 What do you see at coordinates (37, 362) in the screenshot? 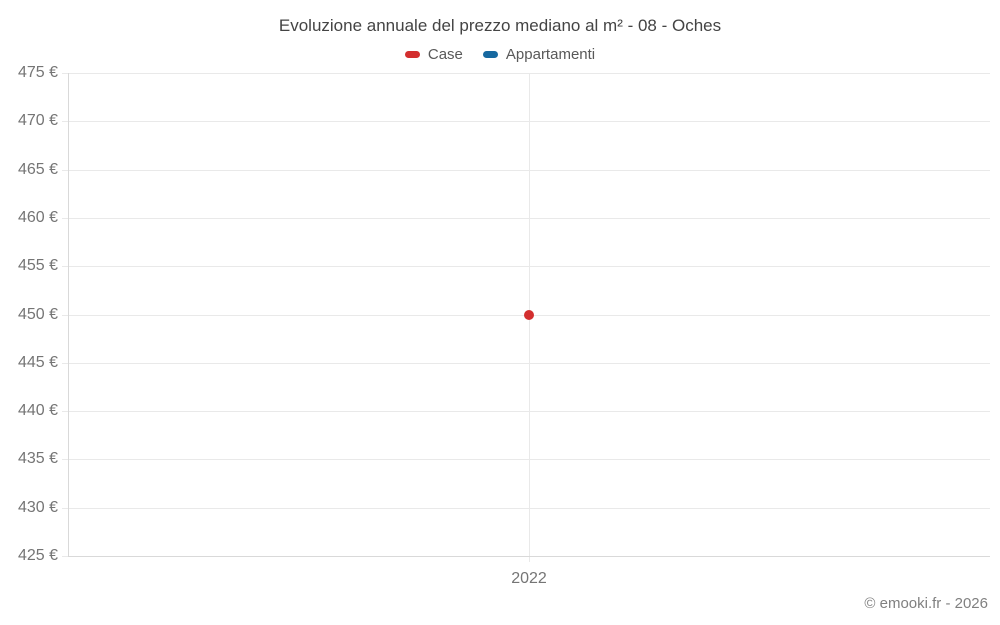
I see `y-tick-label: 445 €` at bounding box center [37, 362].